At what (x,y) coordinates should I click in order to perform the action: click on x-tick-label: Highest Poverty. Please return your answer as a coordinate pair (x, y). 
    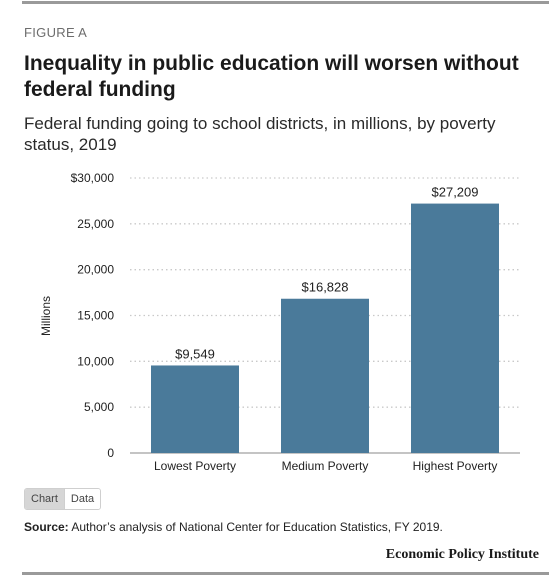
    Looking at the image, I should click on (455, 466).